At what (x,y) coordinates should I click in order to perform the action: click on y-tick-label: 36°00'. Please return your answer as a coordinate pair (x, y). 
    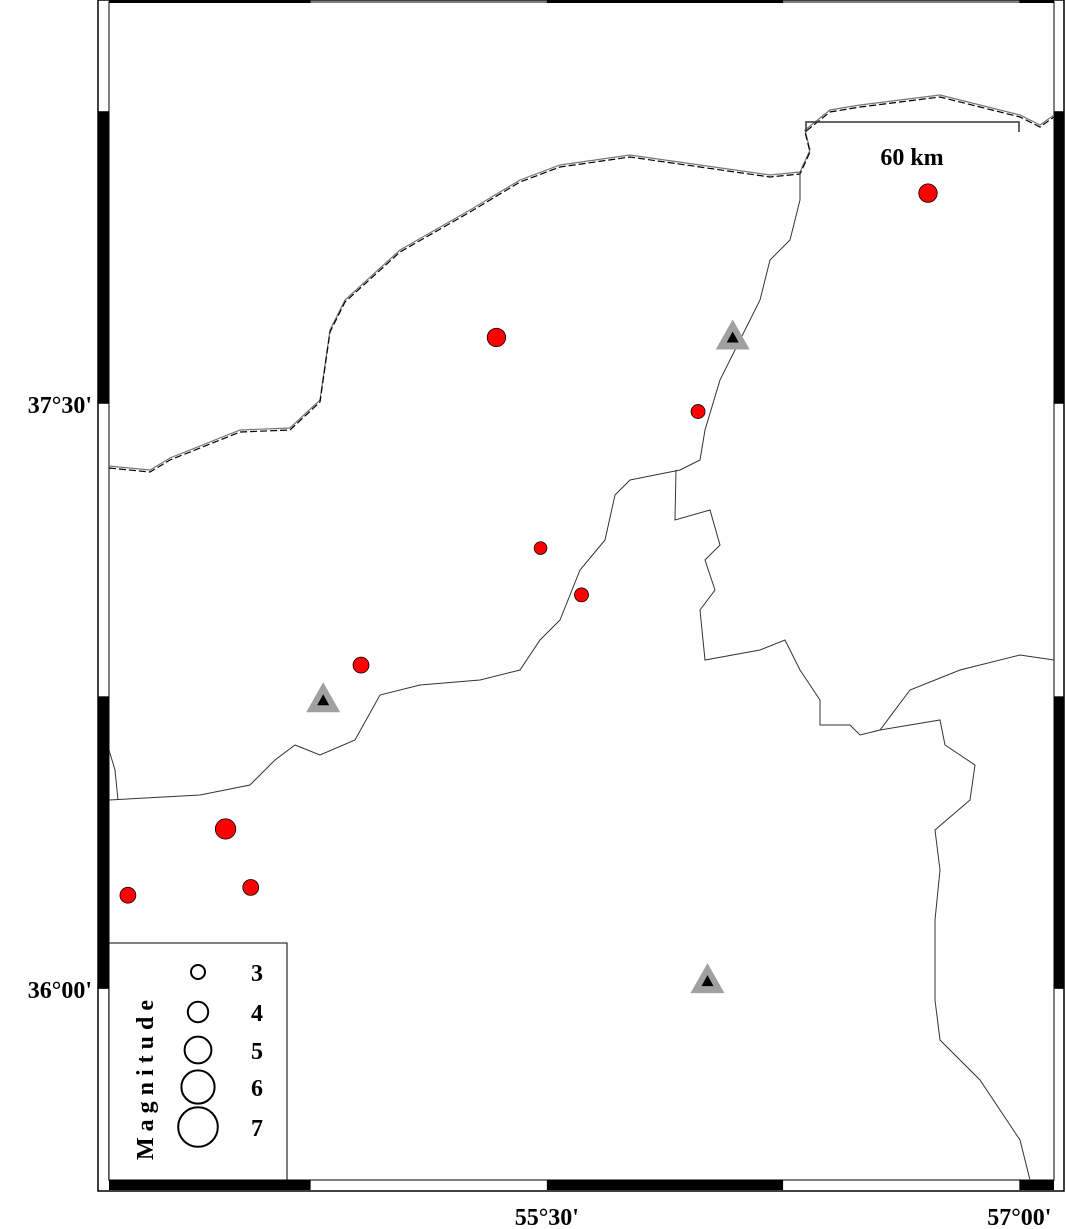
    Looking at the image, I should click on (60, 991).